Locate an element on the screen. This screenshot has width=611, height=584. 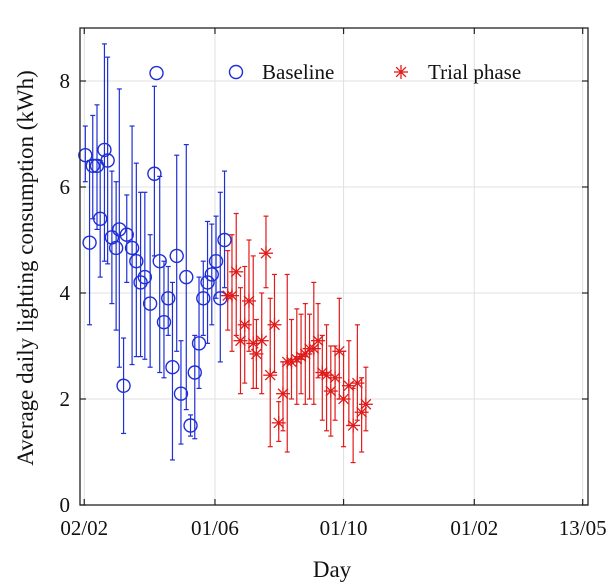
x-tick-label: 01/02 is located at coordinates (474, 528).